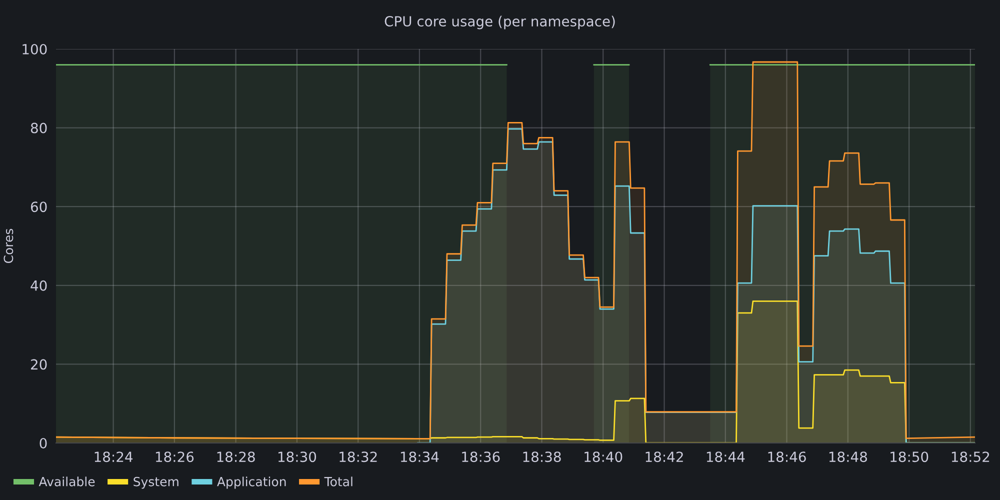  What do you see at coordinates (236, 457) in the screenshot?
I see `x-tick-label: 18:28` at bounding box center [236, 457].